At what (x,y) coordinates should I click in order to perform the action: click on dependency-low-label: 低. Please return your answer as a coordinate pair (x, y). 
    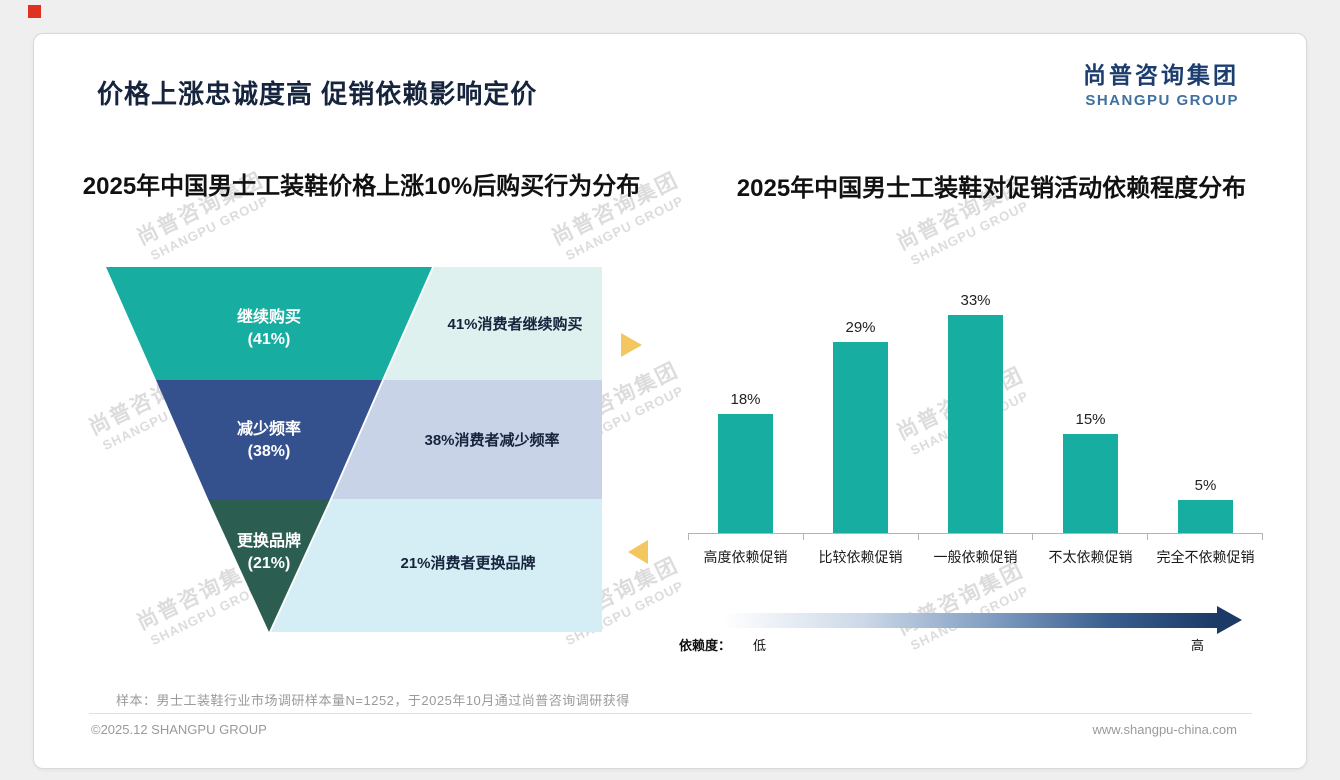
    Looking at the image, I should click on (760, 645).